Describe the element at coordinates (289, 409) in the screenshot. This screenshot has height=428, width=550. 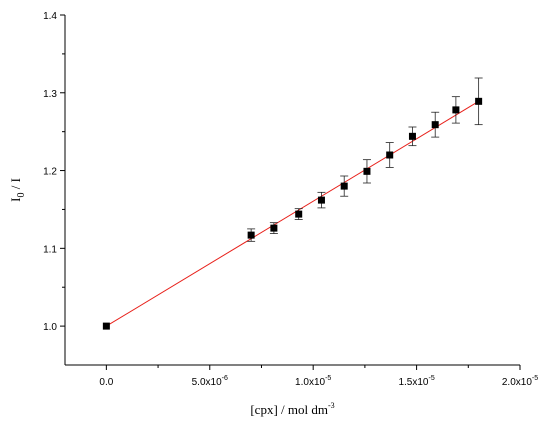
I see `x-axis-title-text: [cpx] / mol dm` at that location.